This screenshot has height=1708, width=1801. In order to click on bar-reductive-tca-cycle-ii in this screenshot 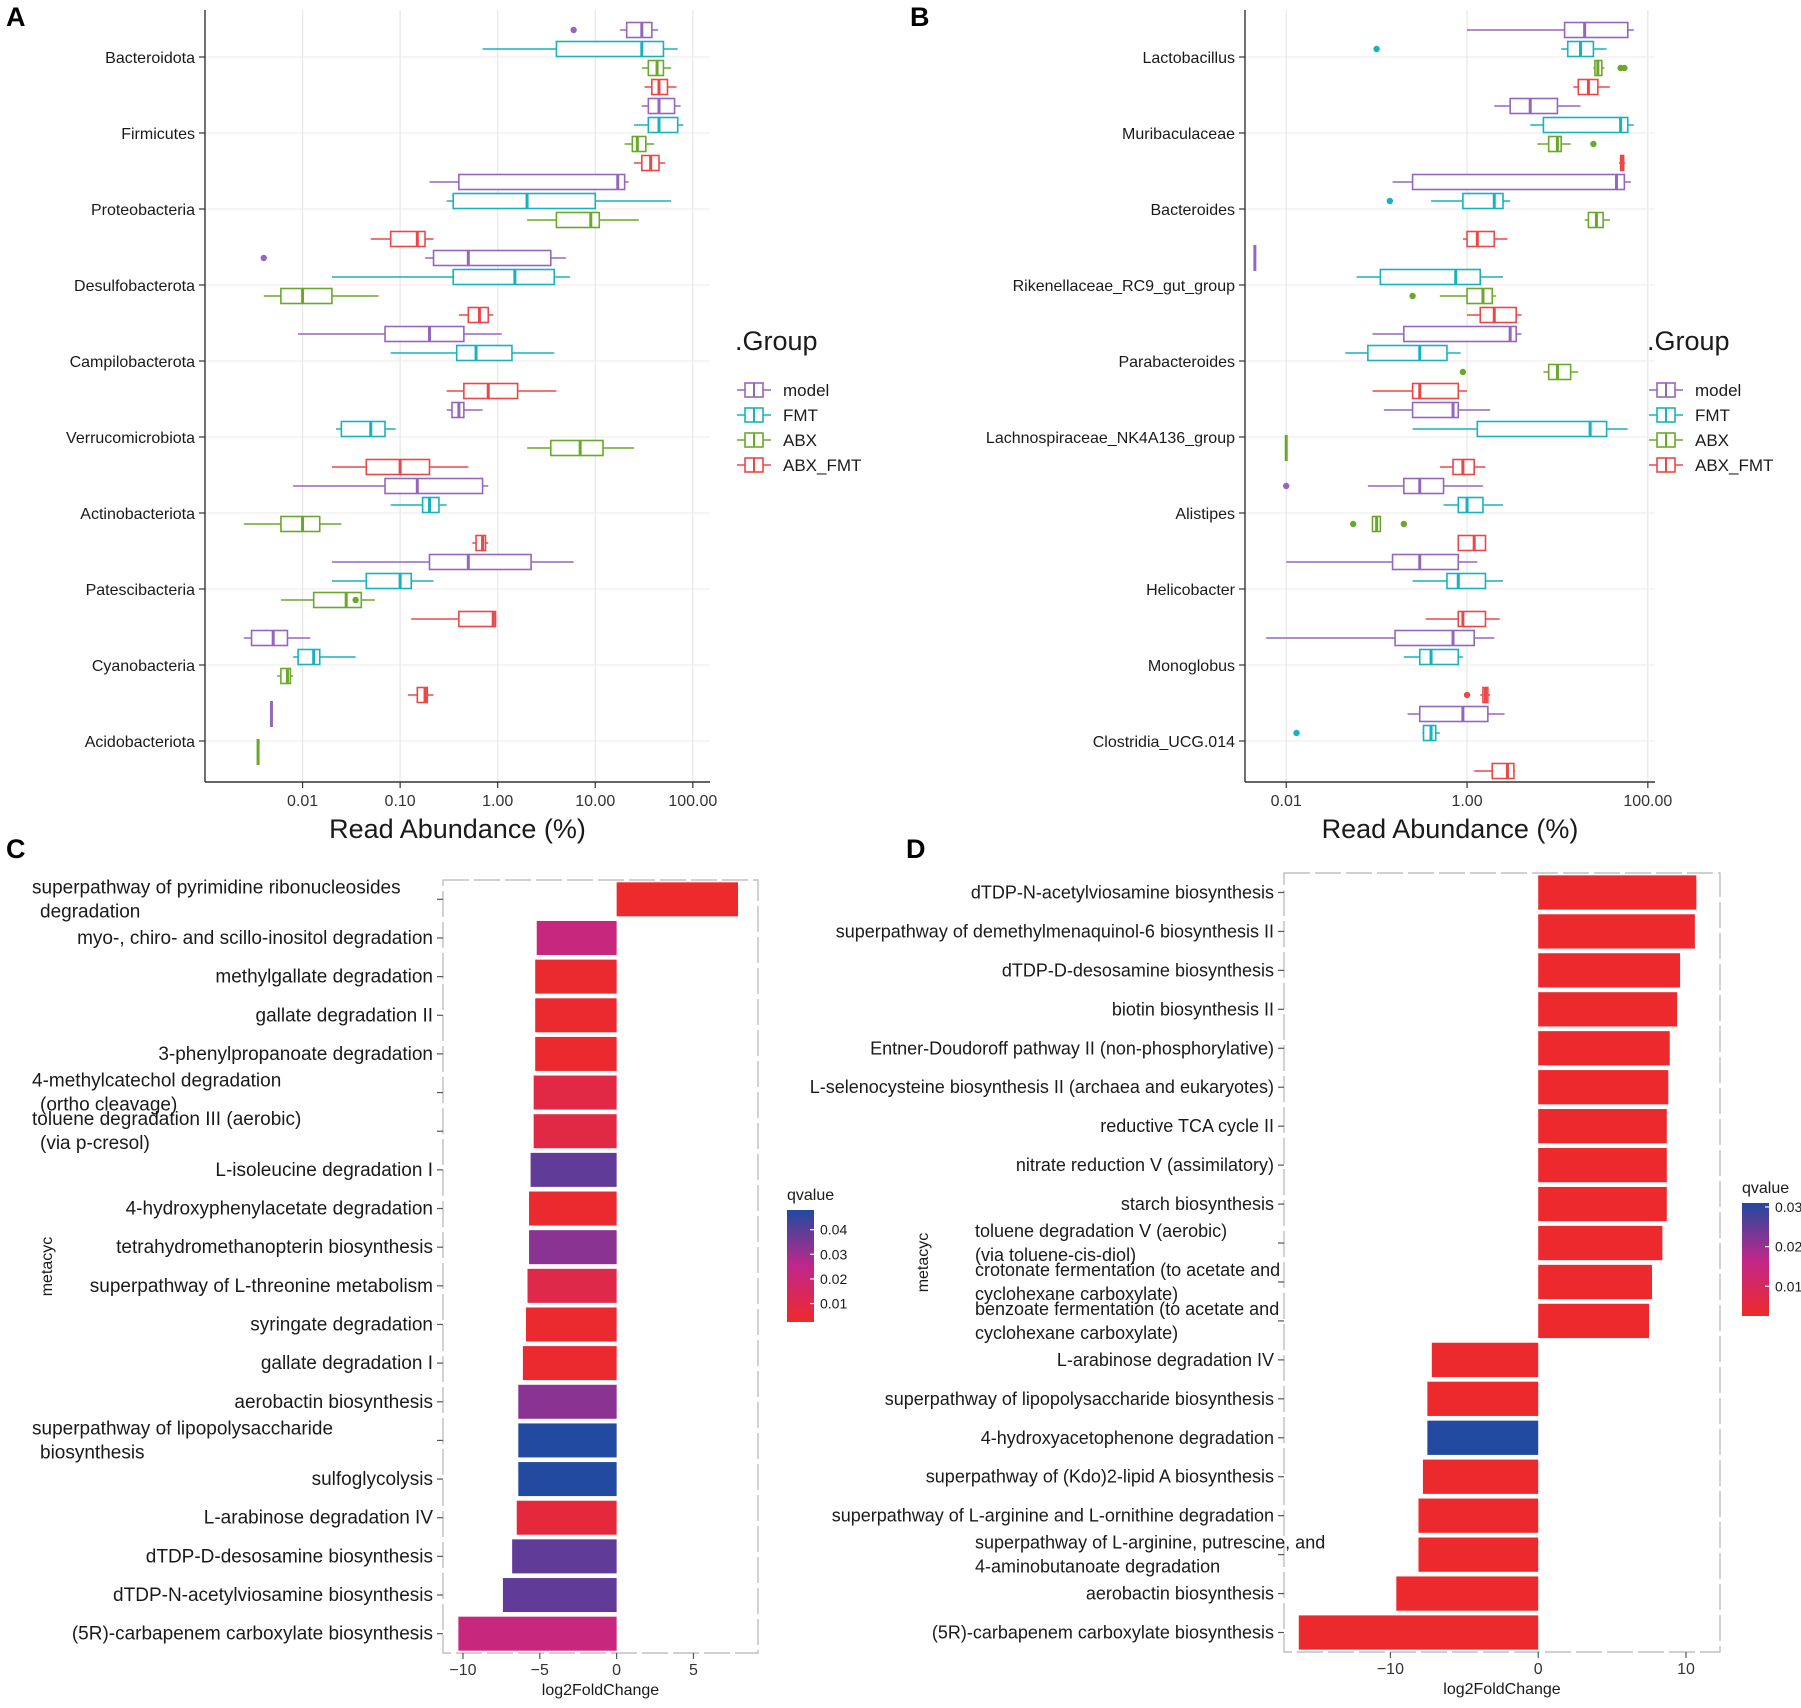, I will do `click(1602, 1126)`.